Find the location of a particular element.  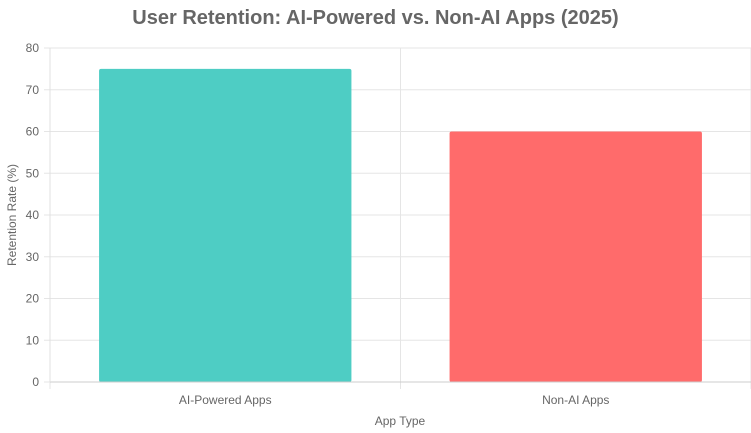

y-axis-label: Retention Rate (%) is located at coordinates (12, 215).